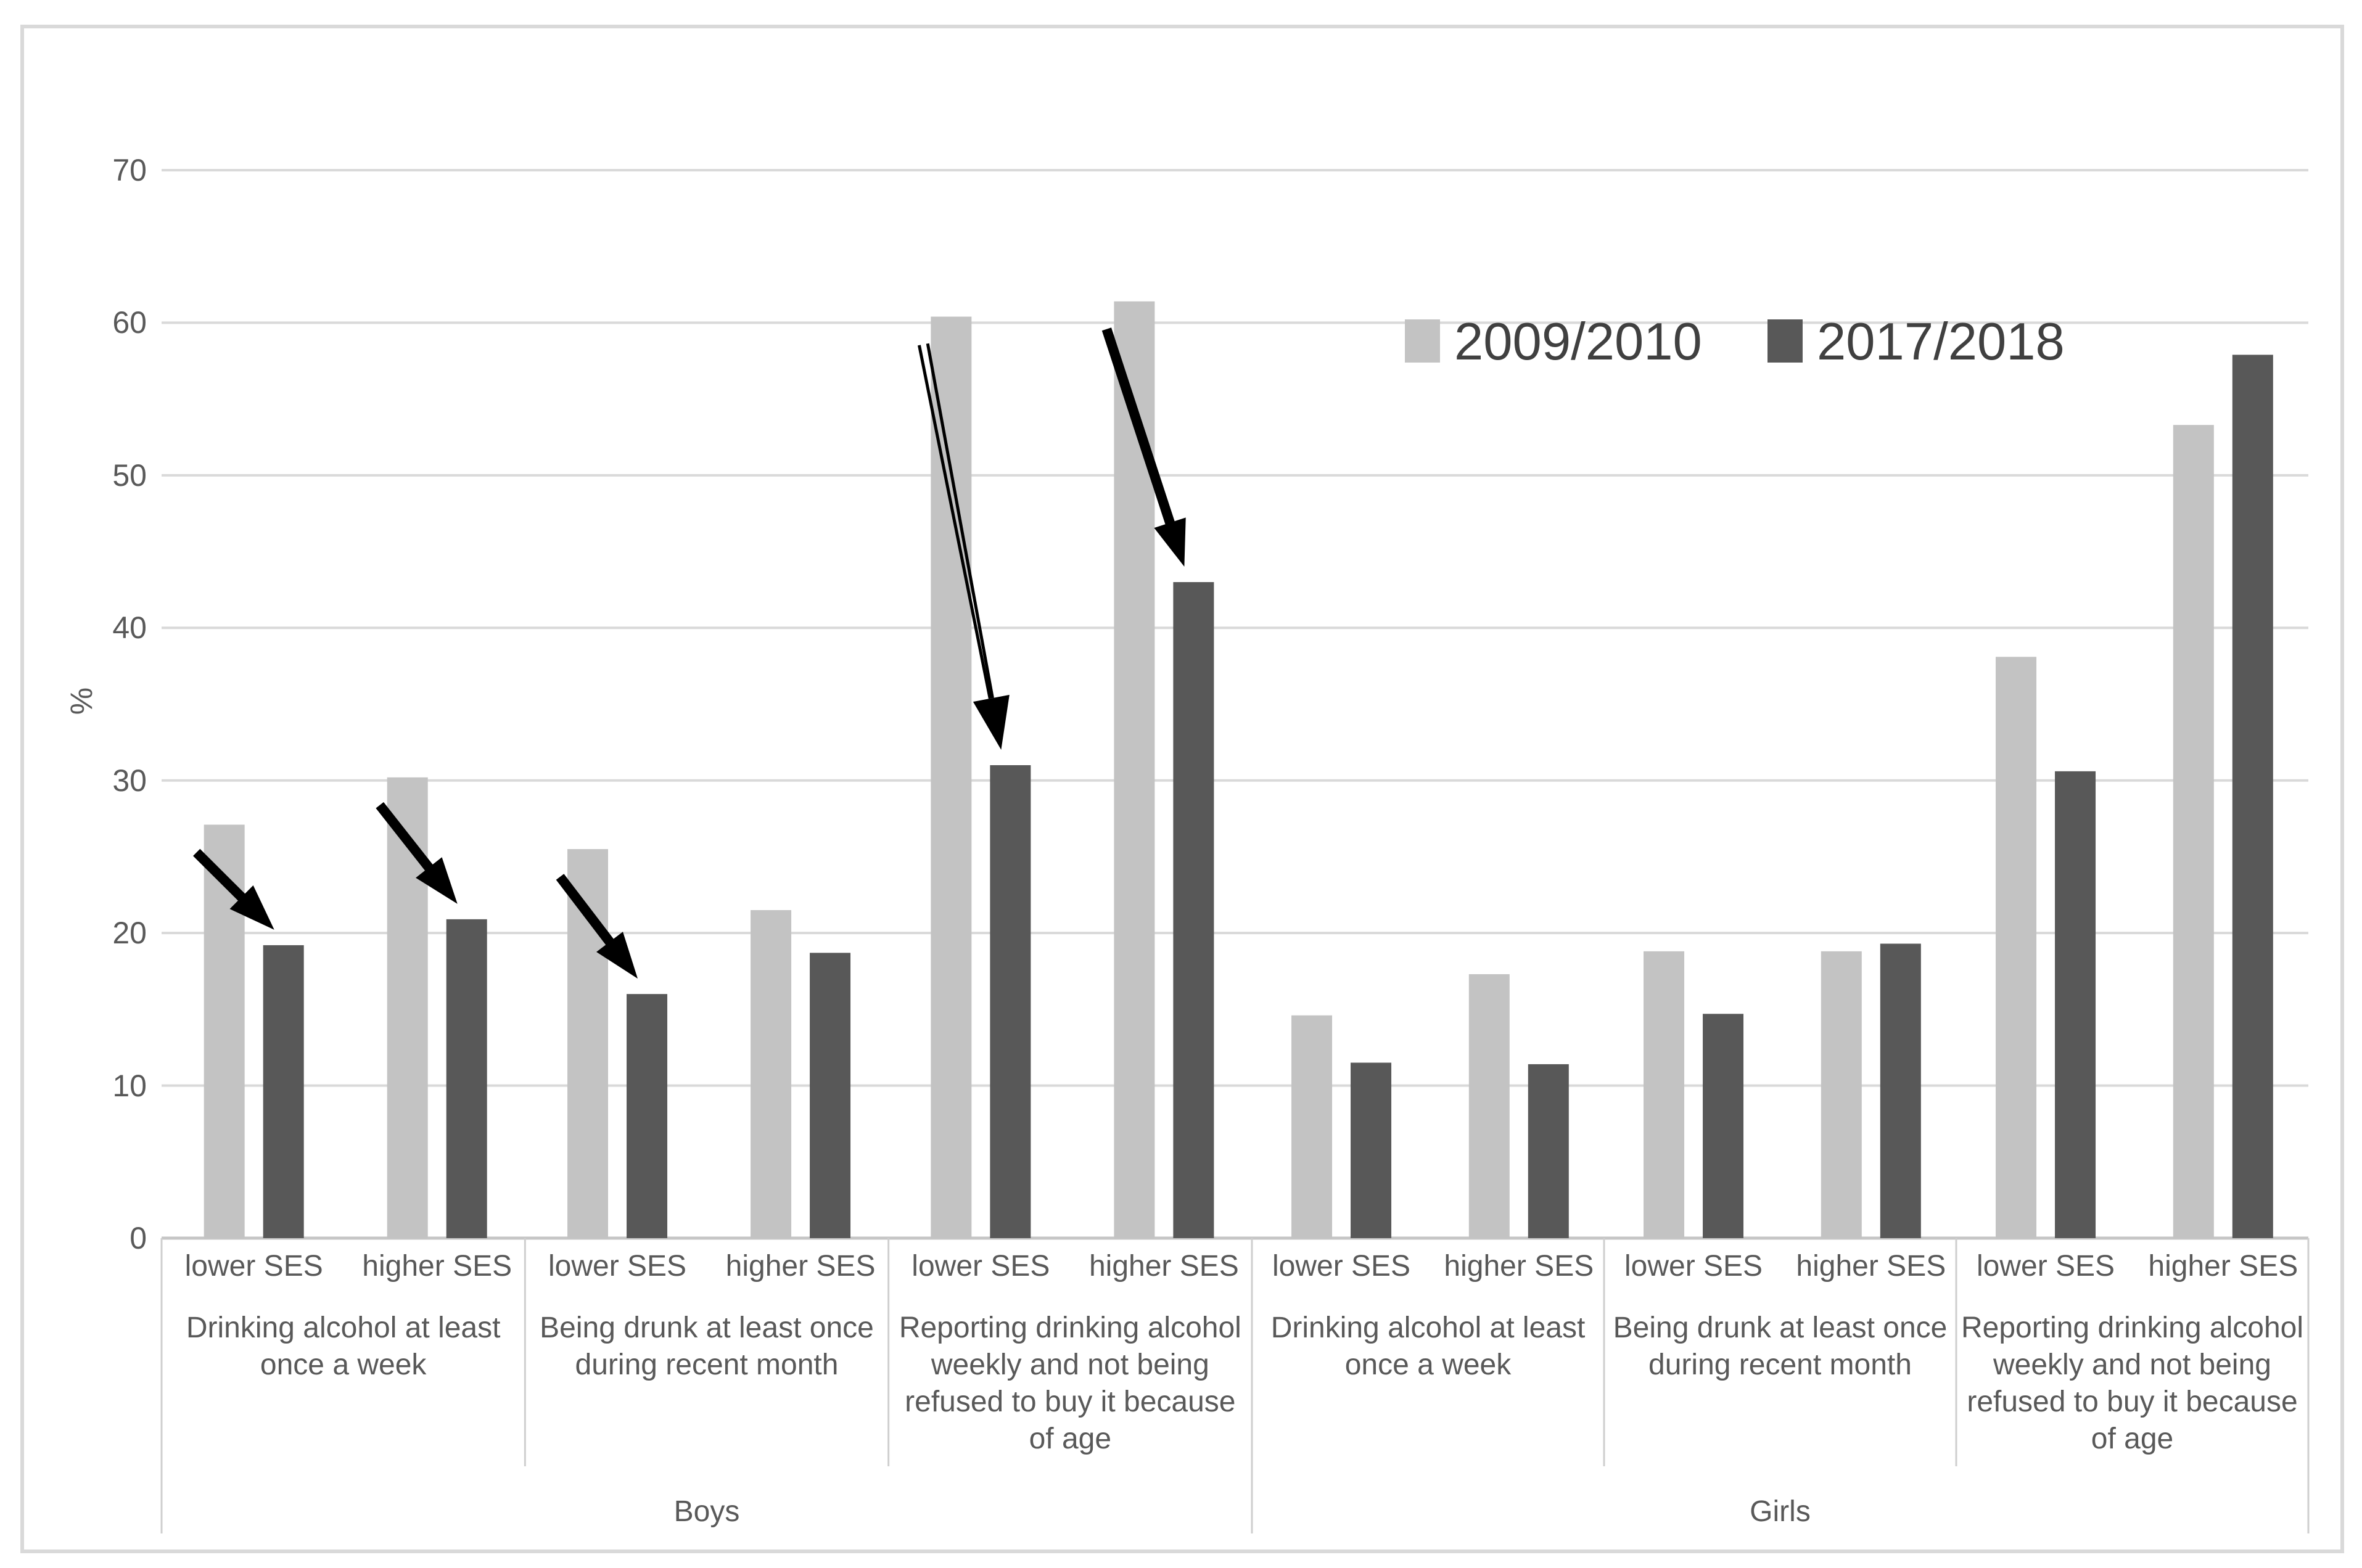  I want to click on bar-2017/2018-Boys-cat2-lower SES, so click(647, 1116).